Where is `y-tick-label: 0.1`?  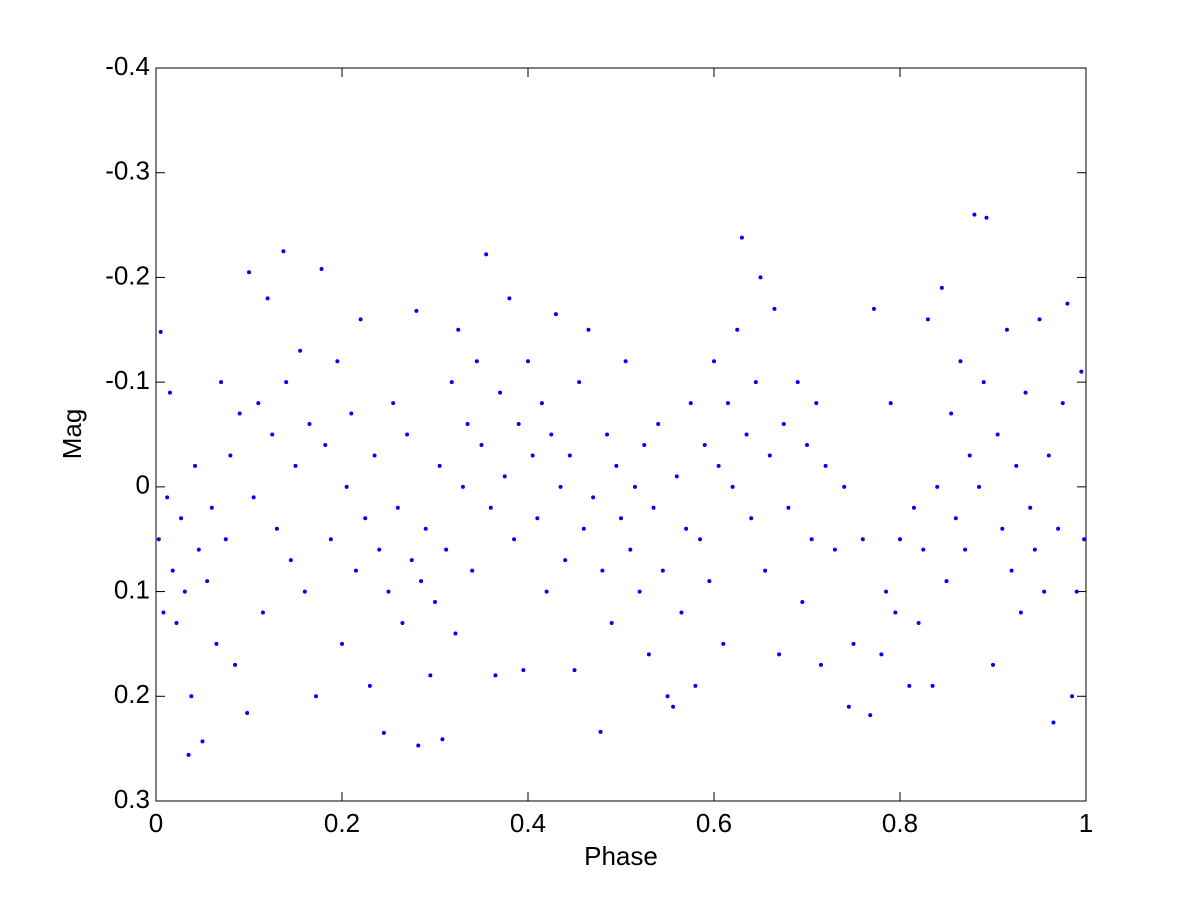
y-tick-label: 0.1 is located at coordinates (132, 589).